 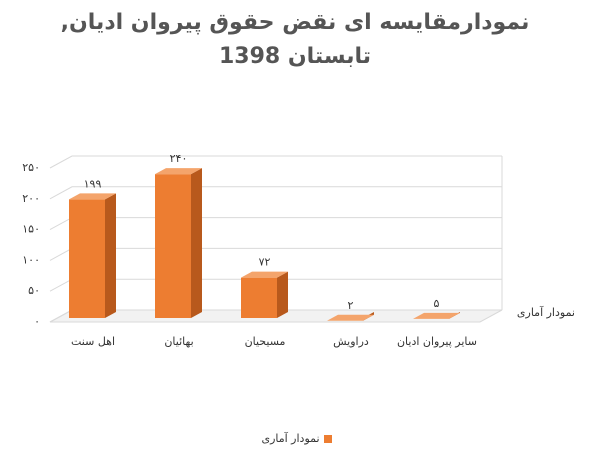 What do you see at coordinates (31, 259) in the screenshot?
I see `y-tick-label: ۱۰۰` at bounding box center [31, 259].